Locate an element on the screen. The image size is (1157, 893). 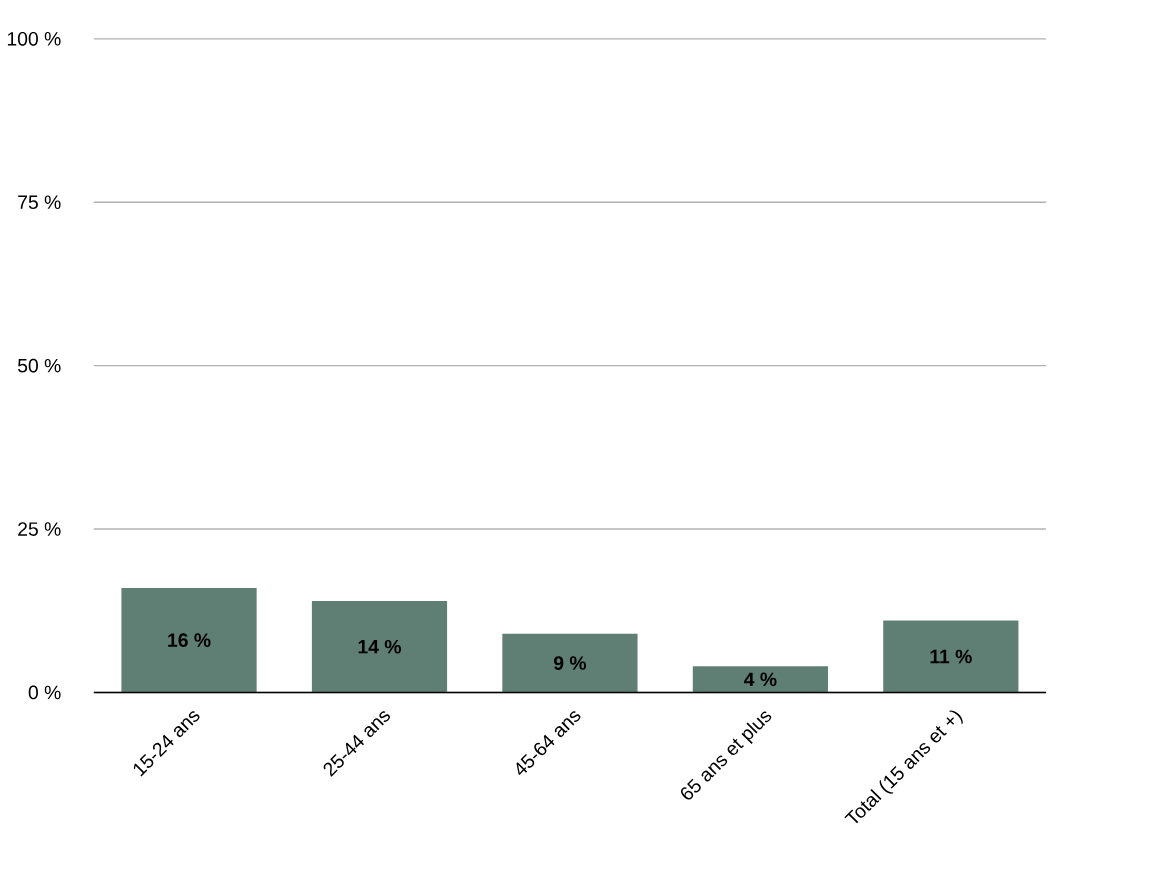
data-label: 9 % is located at coordinates (570, 663).